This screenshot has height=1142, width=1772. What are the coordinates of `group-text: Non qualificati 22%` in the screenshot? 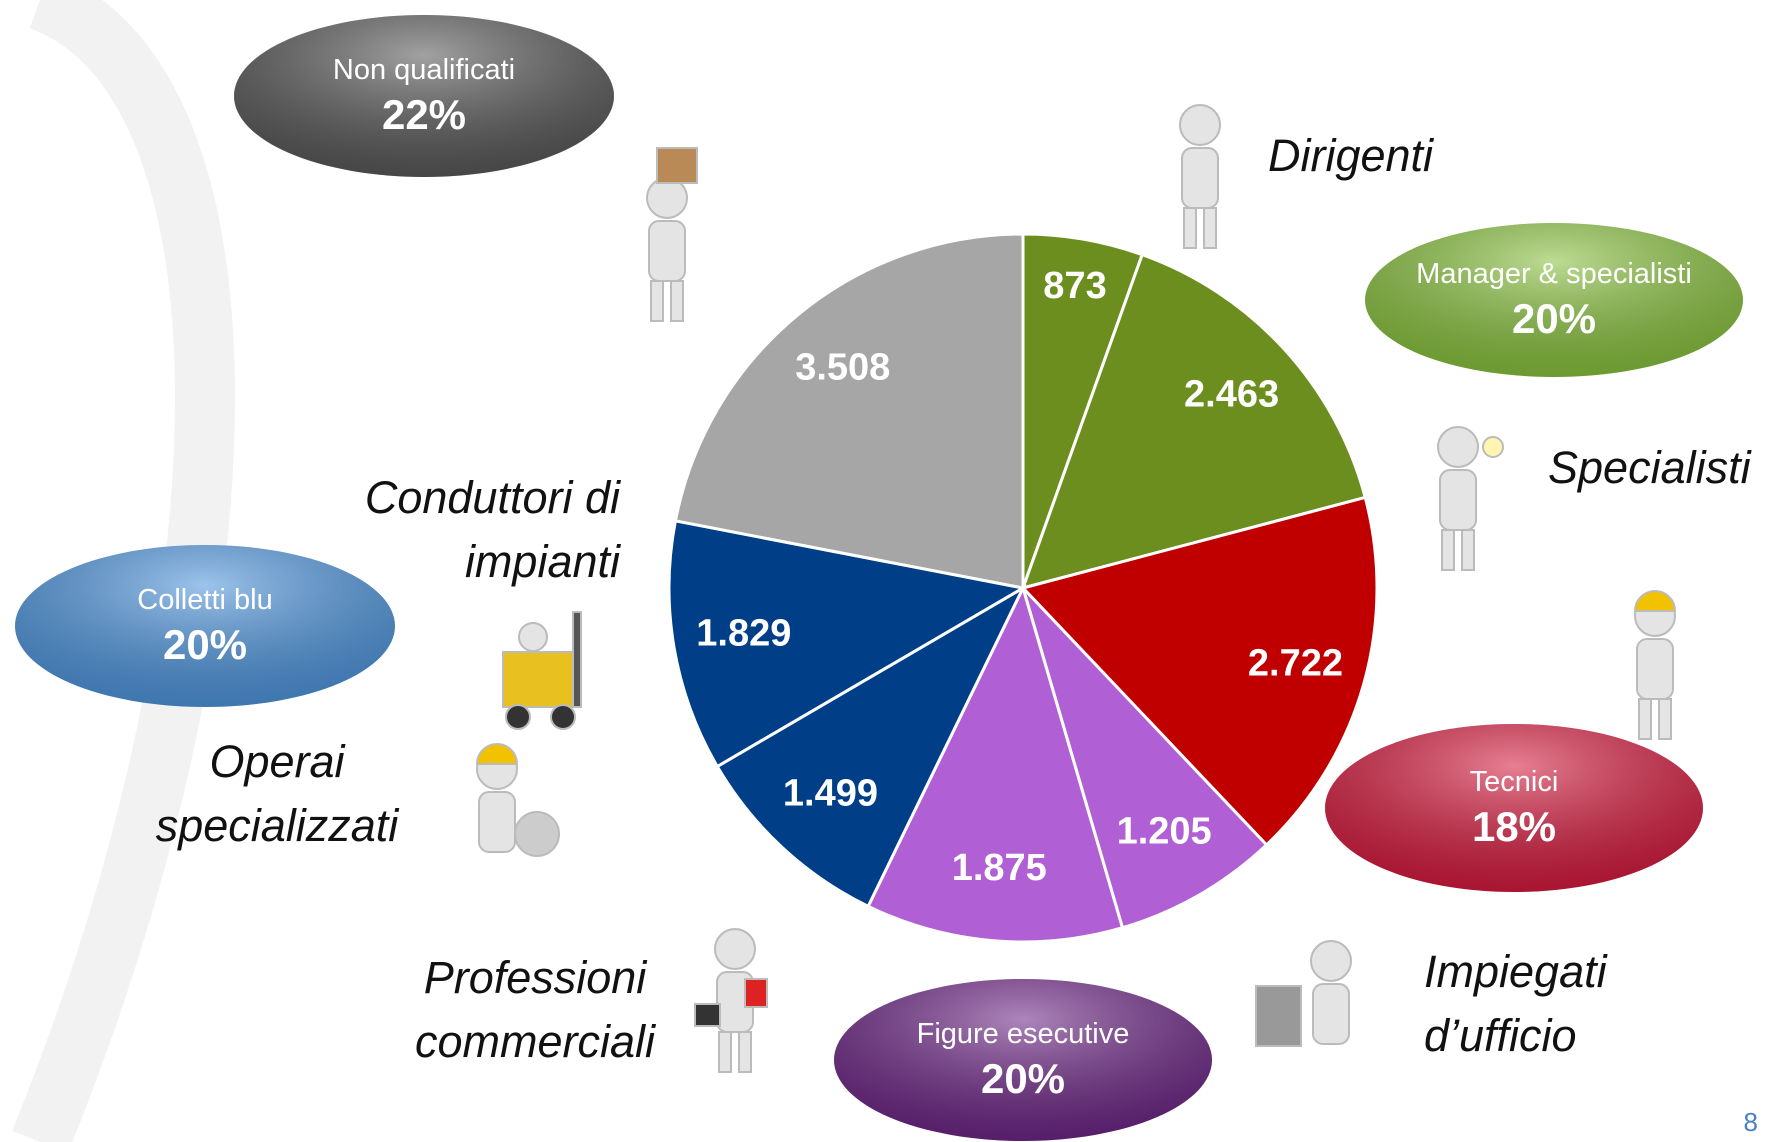 It's located at (424, 96).